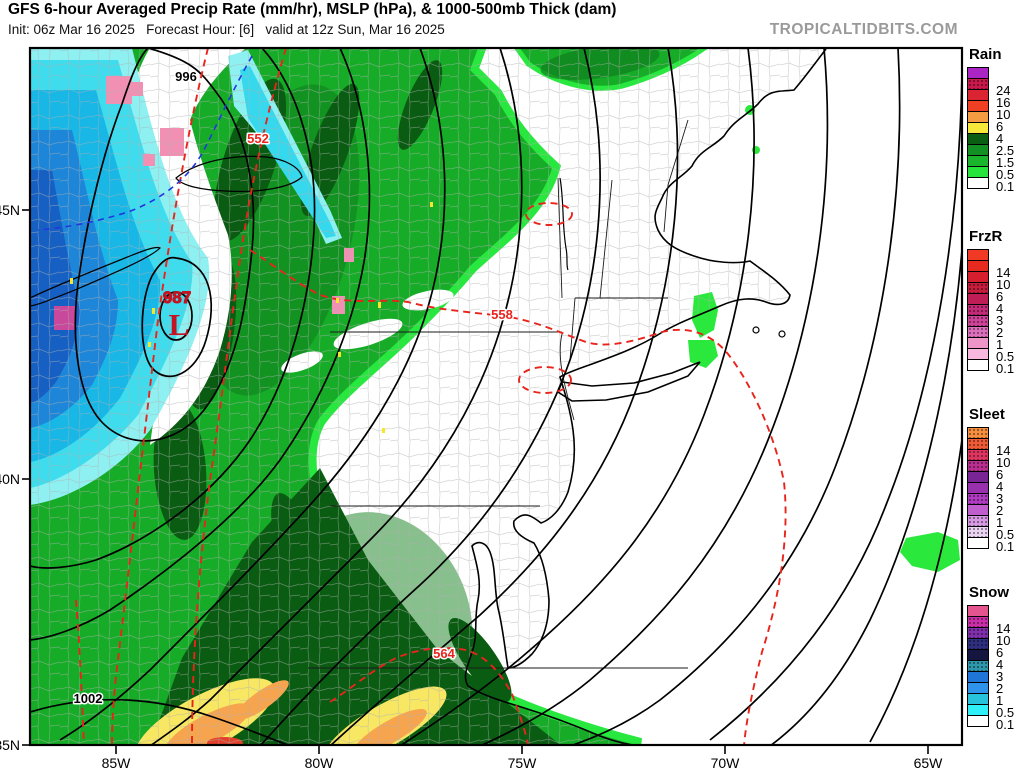 Image resolution: width=1024 pixels, height=772 pixels. What do you see at coordinates (564, 224) in the screenshot?
I see `lake-champlain` at bounding box center [564, 224].